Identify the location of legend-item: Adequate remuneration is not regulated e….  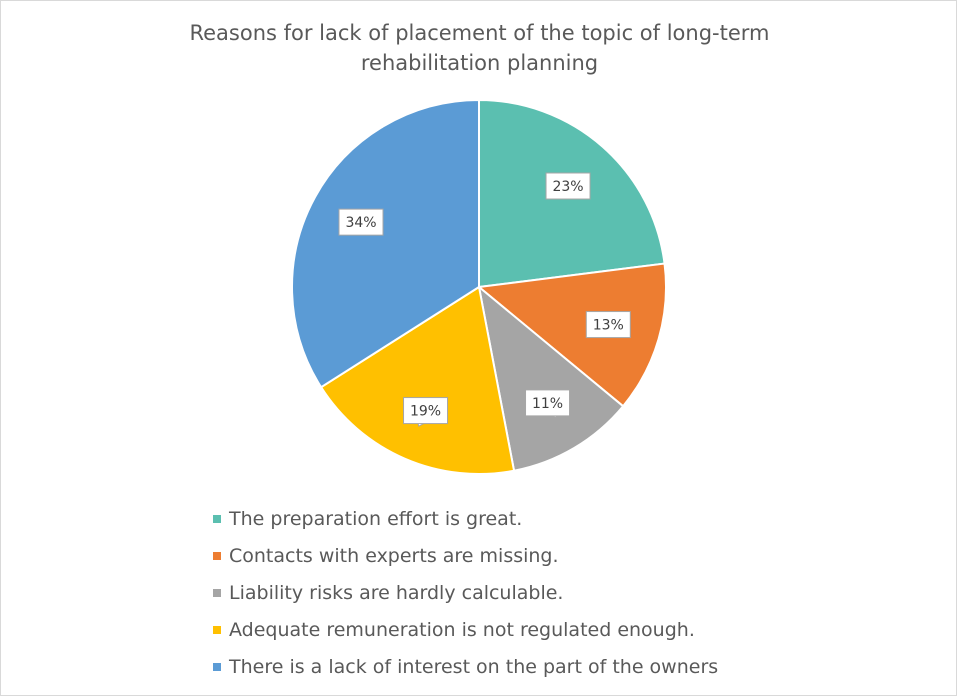
(573, 629).